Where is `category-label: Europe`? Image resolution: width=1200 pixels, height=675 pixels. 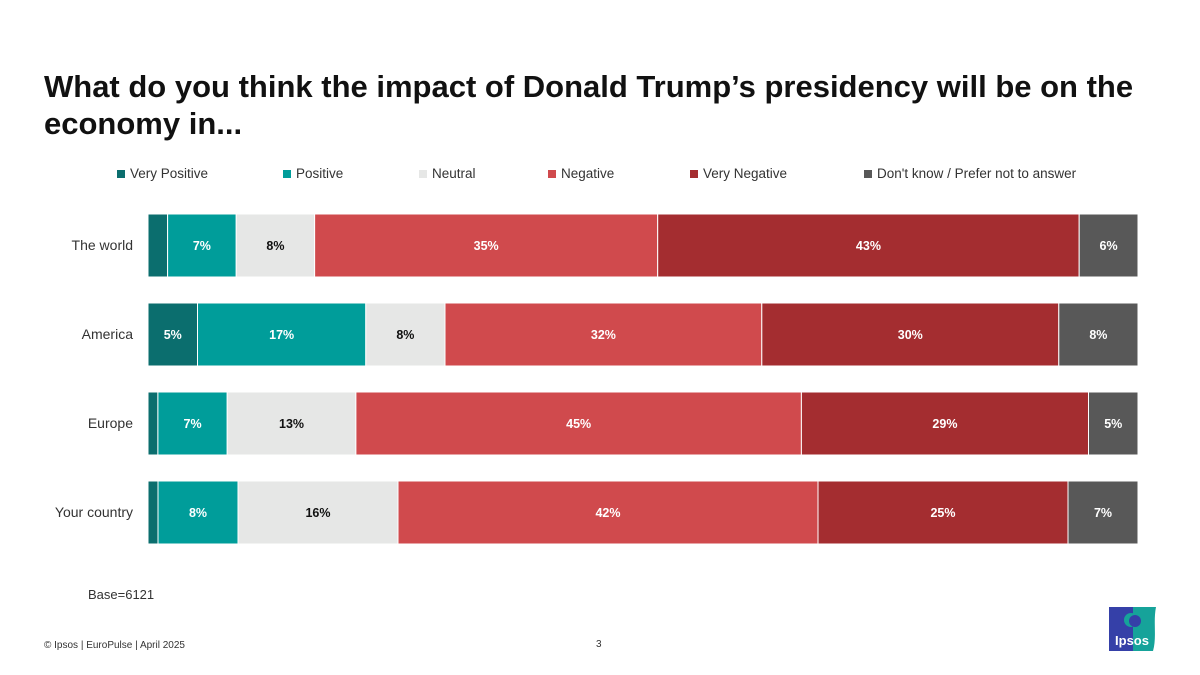
category-label: Europe is located at coordinates (110, 422).